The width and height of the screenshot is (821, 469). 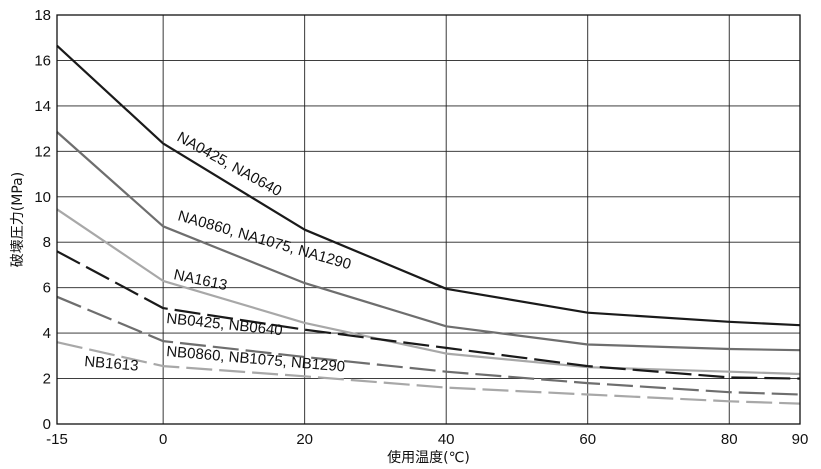 I want to click on series-label: NB0860, NB1075, NB1290, so click(x=256, y=359).